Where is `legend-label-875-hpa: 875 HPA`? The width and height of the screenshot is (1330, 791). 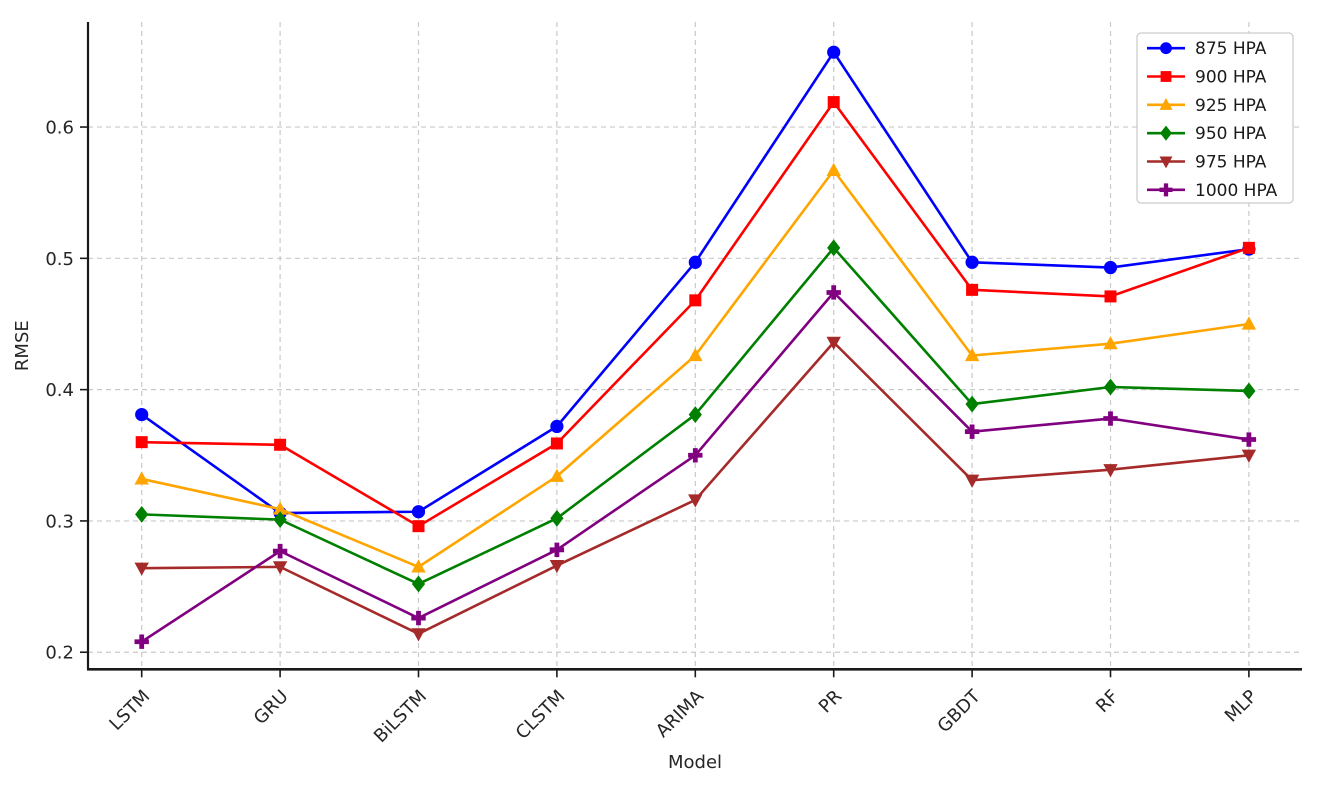
legend-label-875-hpa: 875 HPA is located at coordinates (1231, 49).